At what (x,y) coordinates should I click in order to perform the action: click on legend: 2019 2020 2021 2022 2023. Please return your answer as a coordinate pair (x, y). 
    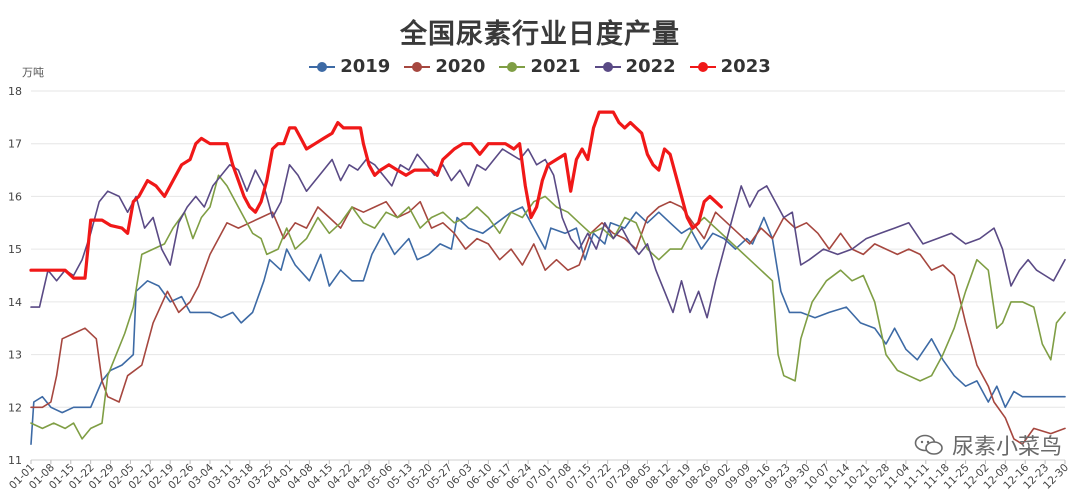
    Looking at the image, I should click on (540, 66).